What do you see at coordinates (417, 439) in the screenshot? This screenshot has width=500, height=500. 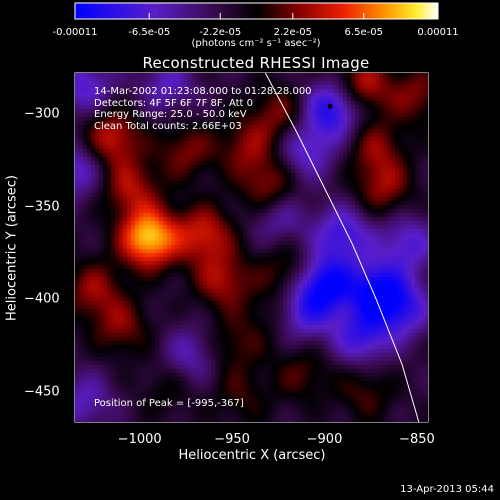 I see `x-tick-label: −850` at bounding box center [417, 439].